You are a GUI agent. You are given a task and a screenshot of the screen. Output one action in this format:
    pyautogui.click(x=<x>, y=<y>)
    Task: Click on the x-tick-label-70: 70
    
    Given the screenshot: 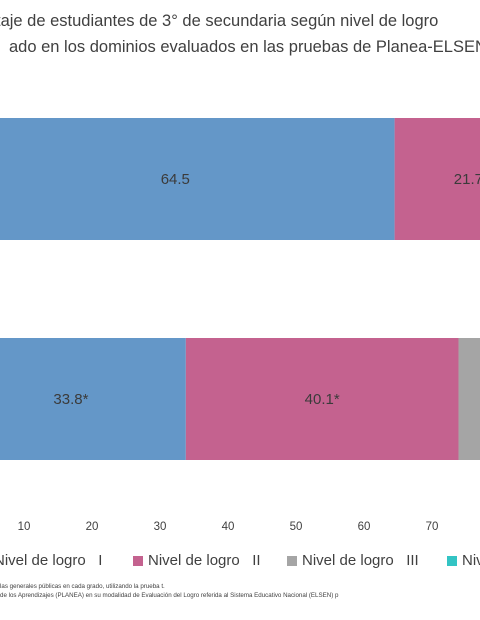 What is the action you would take?
    pyautogui.click(x=432, y=527)
    